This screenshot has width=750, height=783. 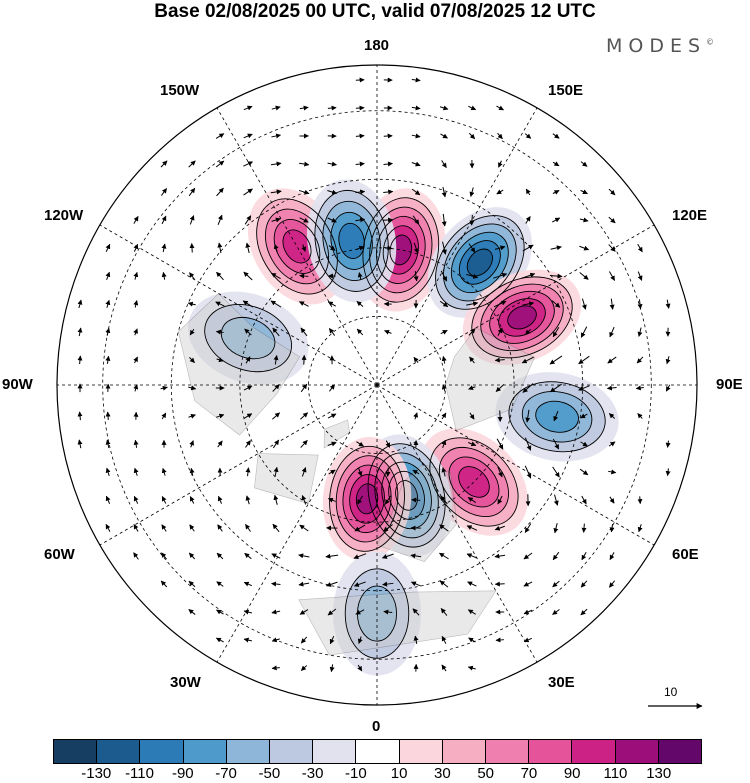 I want to click on brand-name: MODES, so click(x=656, y=46).